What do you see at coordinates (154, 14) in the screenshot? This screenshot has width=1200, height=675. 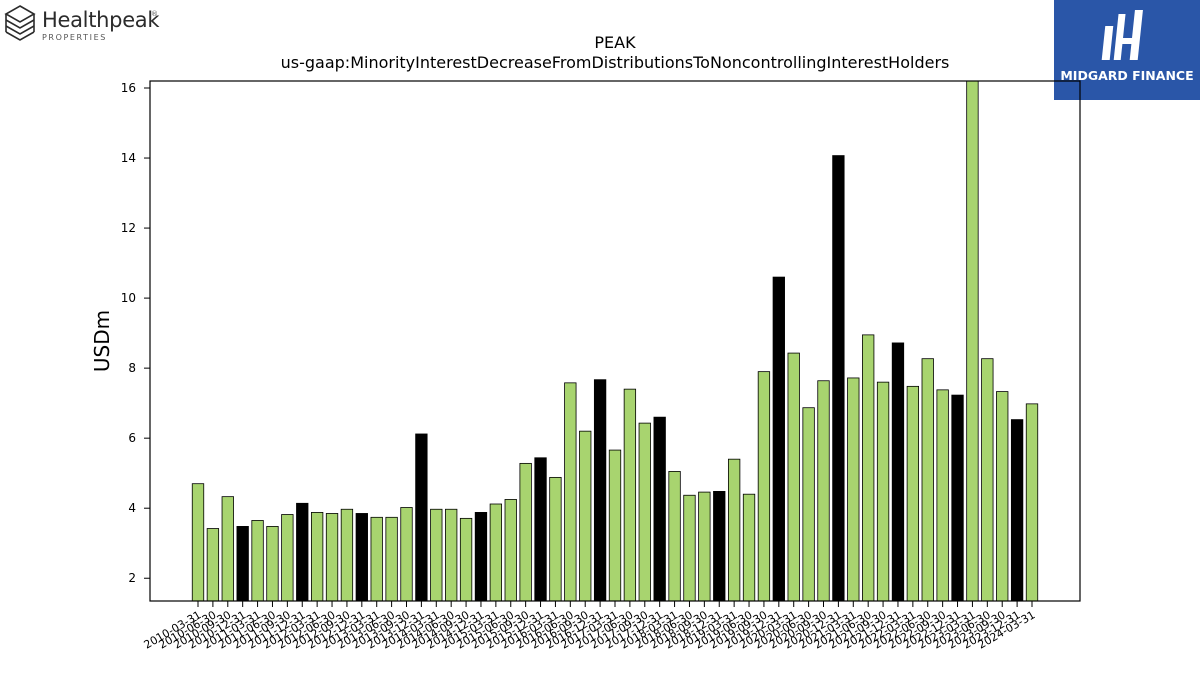 I see `healthpeak-registered-mark: ®` at bounding box center [154, 14].